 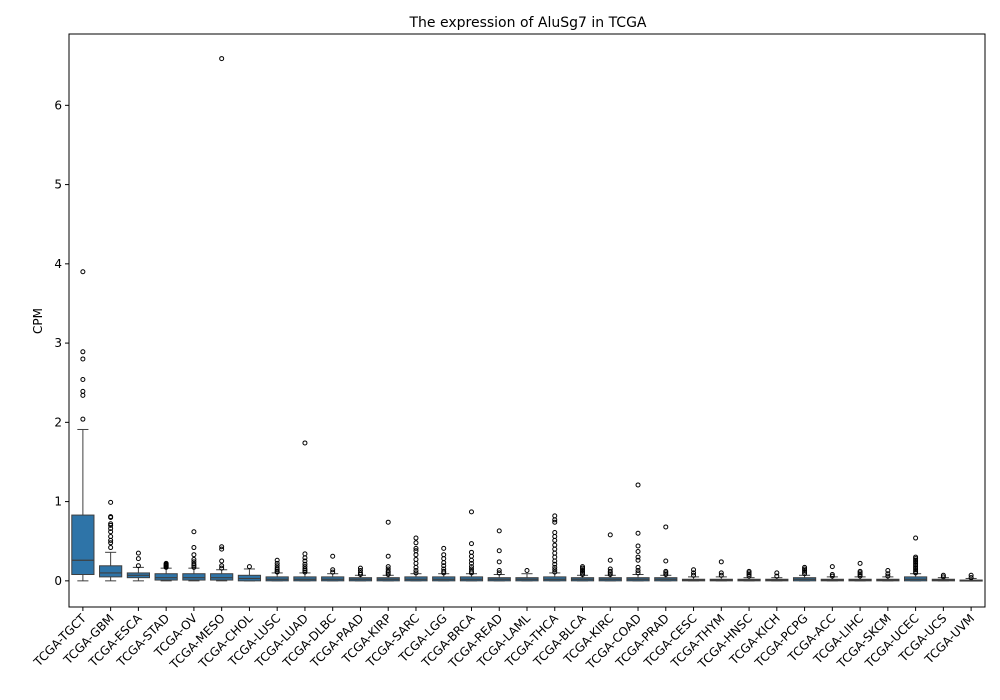 I want to click on box-tcga-uvm, so click(x=971, y=577).